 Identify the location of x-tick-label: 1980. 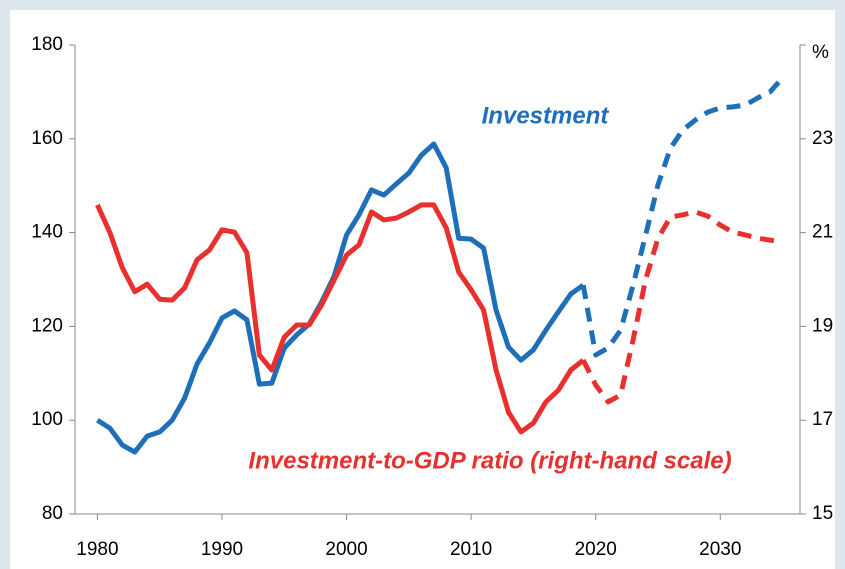
(97, 549).